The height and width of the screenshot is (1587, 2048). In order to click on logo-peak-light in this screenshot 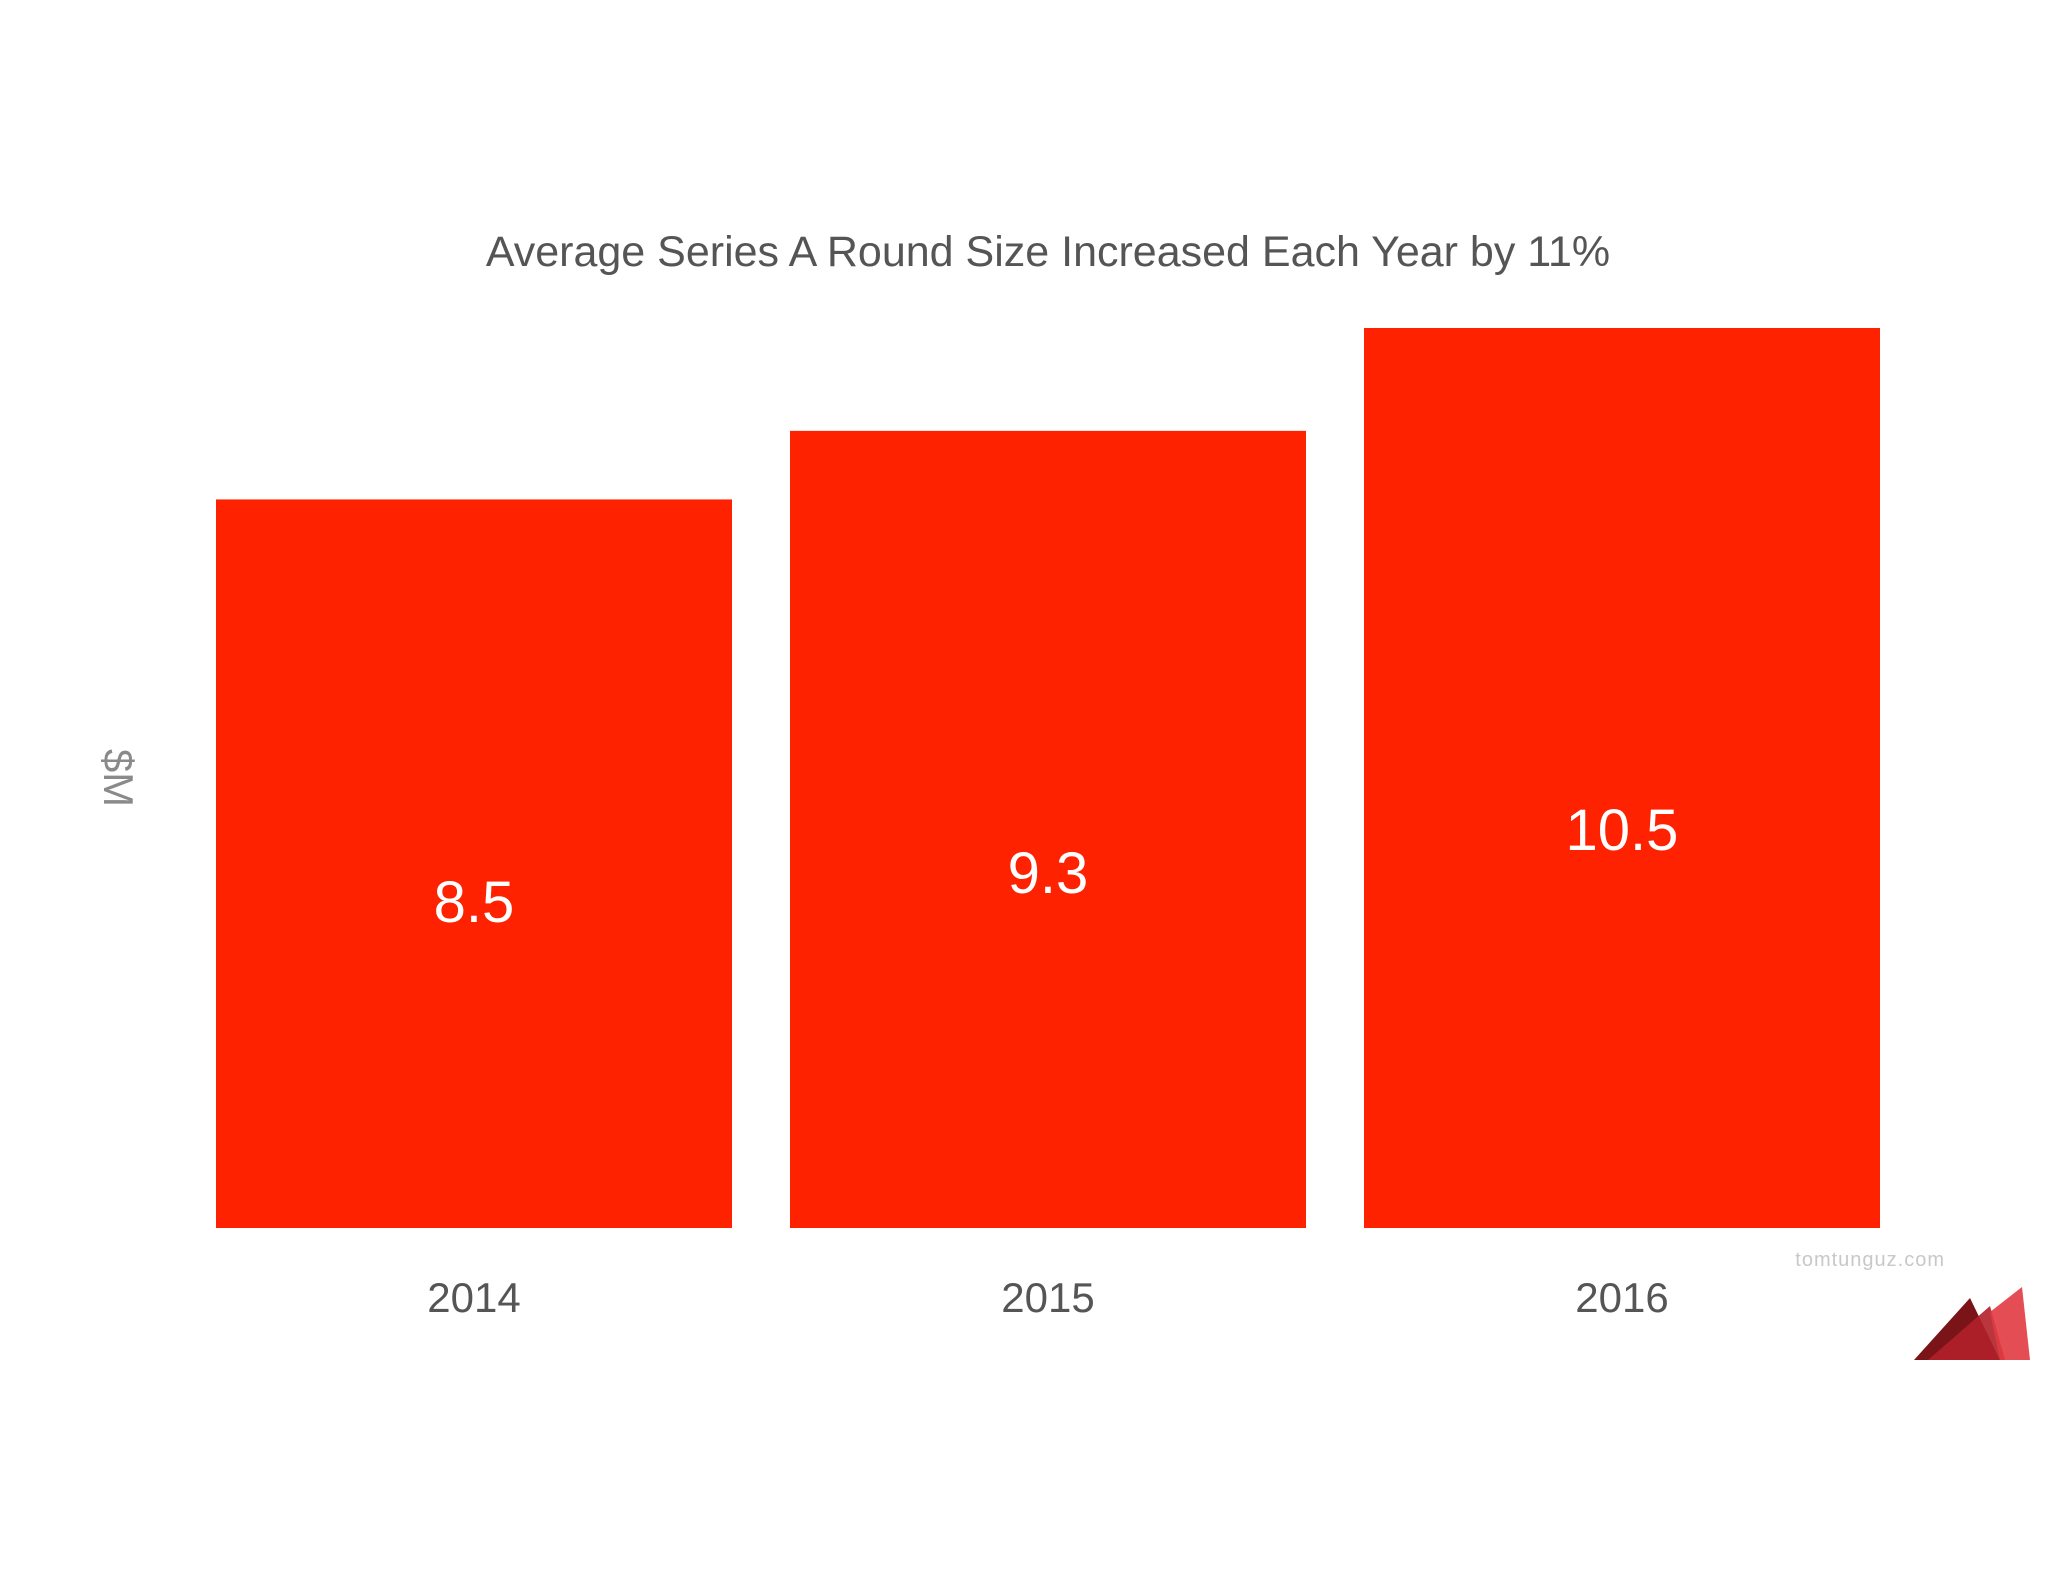, I will do `click(2010, 1323)`.